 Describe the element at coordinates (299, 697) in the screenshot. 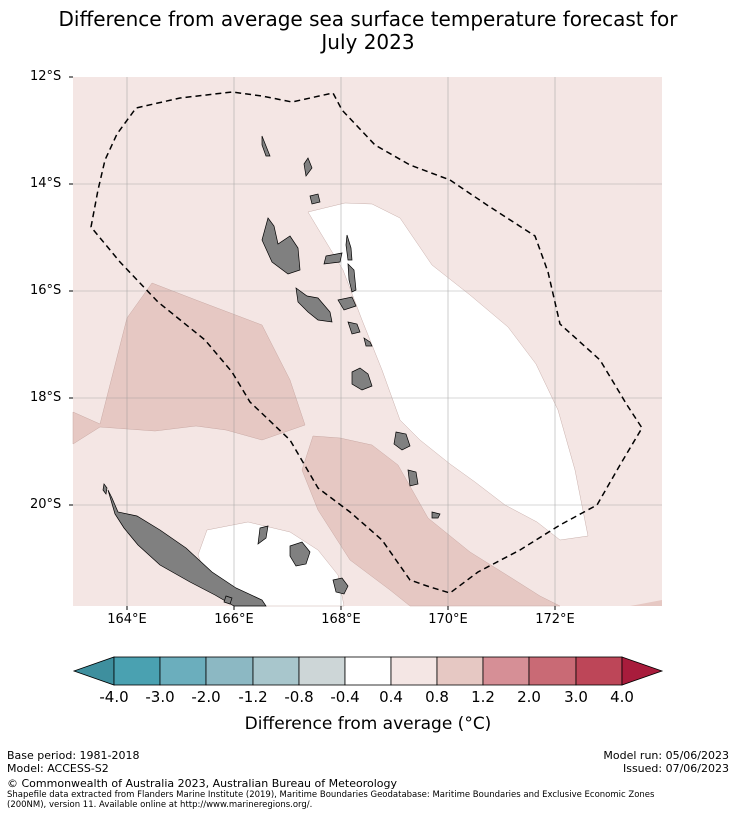

I see `colorbar-tick-label: -0.8` at that location.